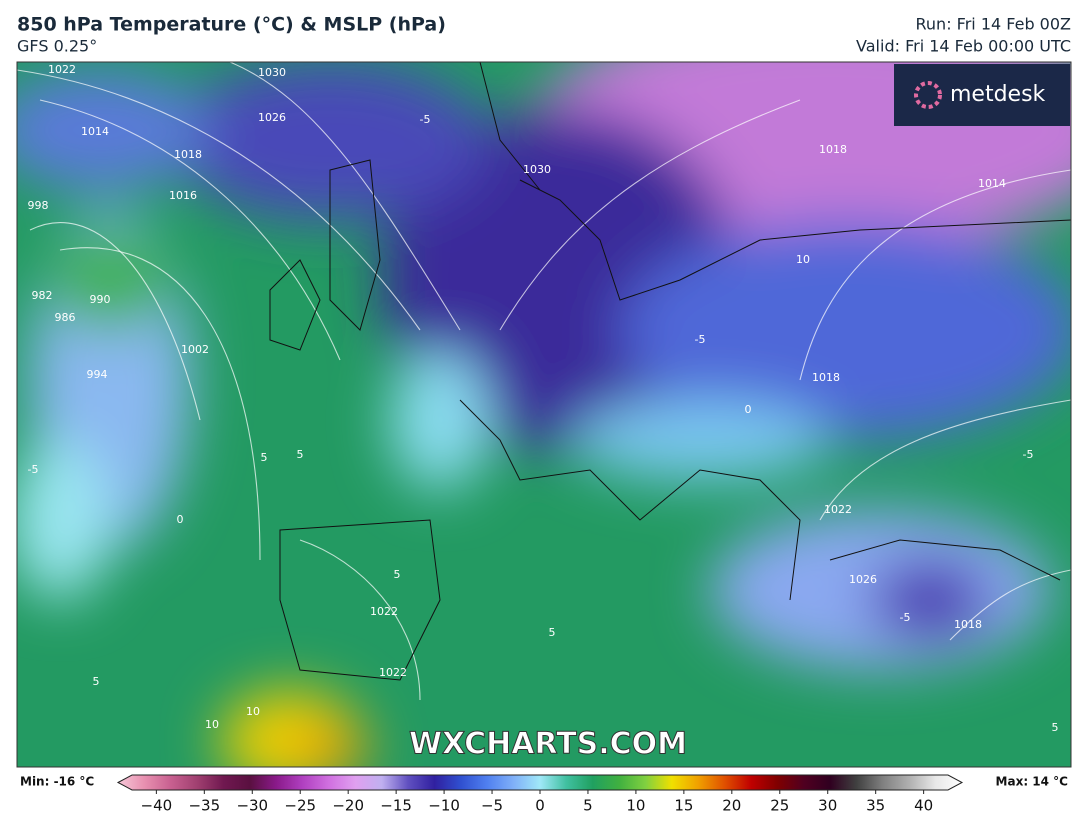 Image resolution: width=1088 pixels, height=833 pixels. What do you see at coordinates (195, 349) in the screenshot?
I see `contour-label: 1002` at bounding box center [195, 349].